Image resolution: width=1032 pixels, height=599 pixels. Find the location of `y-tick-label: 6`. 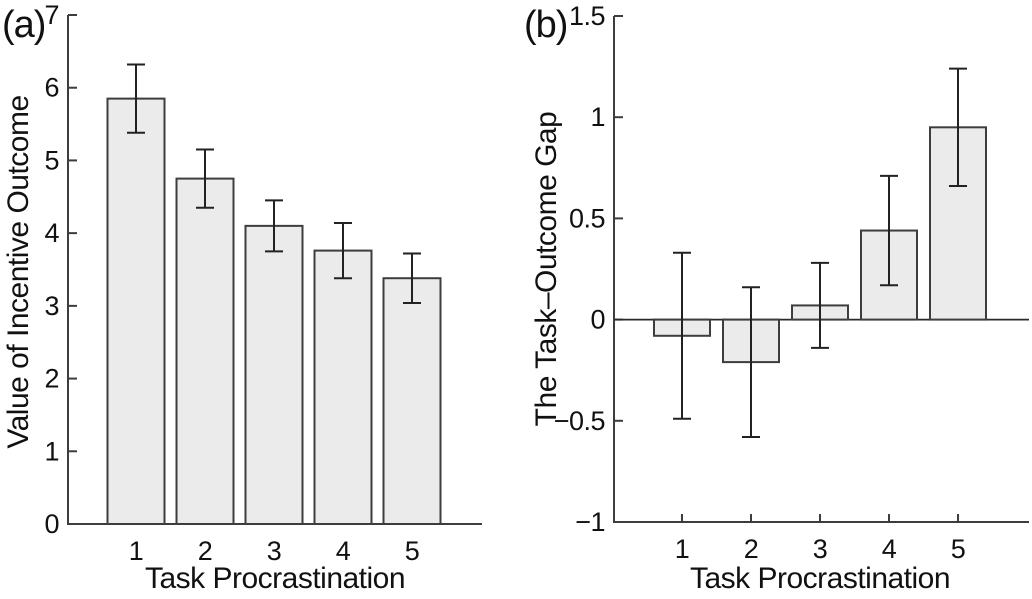

y-tick-label: 6 is located at coordinates (51, 88).